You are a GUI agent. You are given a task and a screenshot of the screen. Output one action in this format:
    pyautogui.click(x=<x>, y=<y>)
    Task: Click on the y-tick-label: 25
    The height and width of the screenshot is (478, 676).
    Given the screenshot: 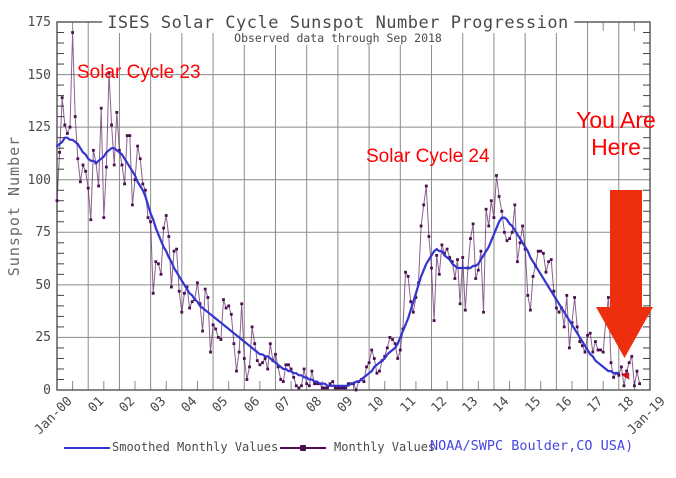 What is the action you would take?
    pyautogui.click(x=43, y=338)
    